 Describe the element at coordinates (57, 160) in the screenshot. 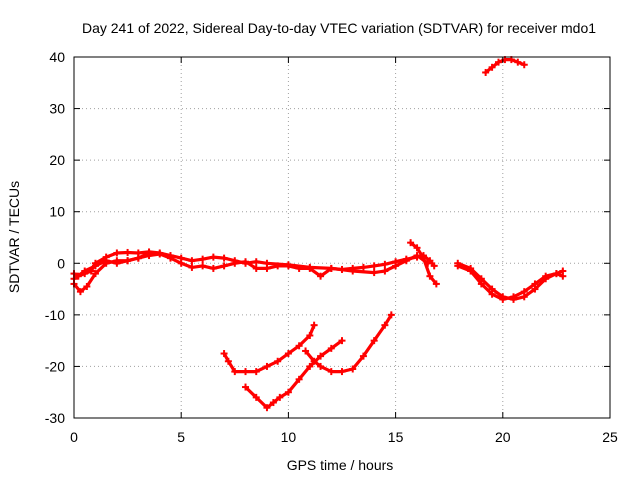

I see `y-tick-label: 20` at that location.